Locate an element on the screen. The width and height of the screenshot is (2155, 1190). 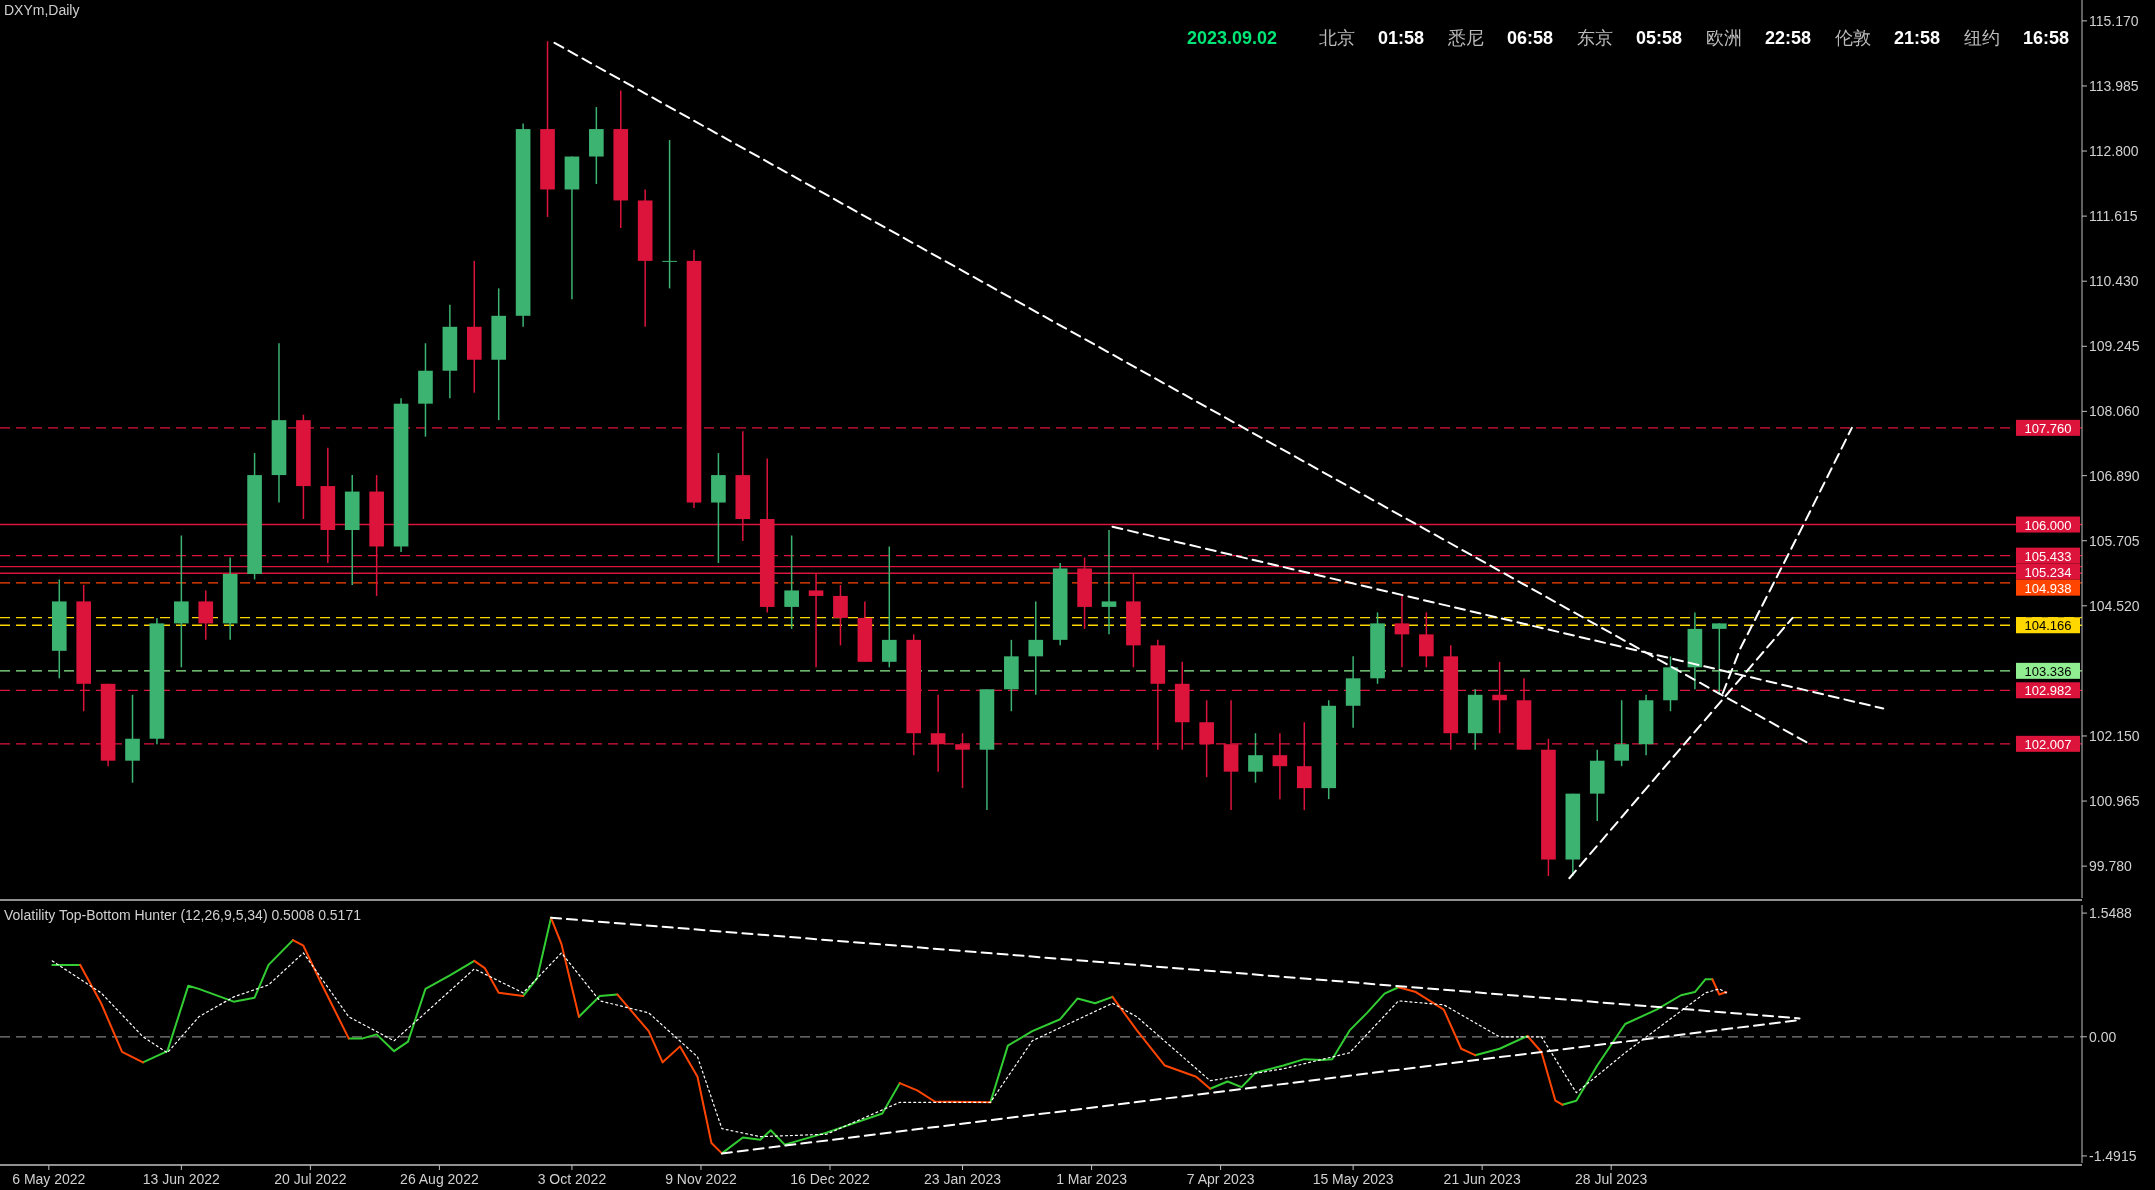
x-tick-label: 15 May 2023 is located at coordinates (1353, 1179).